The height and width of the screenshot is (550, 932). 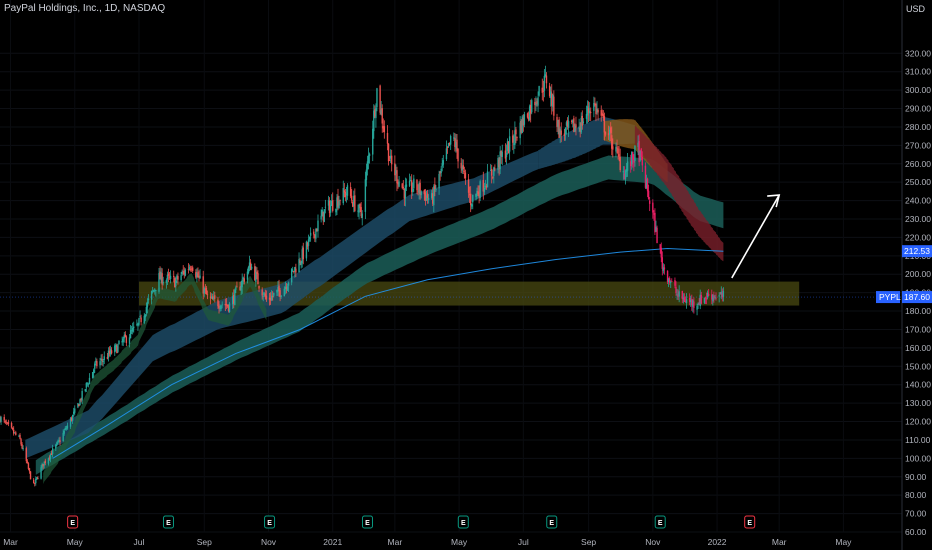 What do you see at coordinates (774, 201) in the screenshot?
I see `projection-arrow-head` at bounding box center [774, 201].